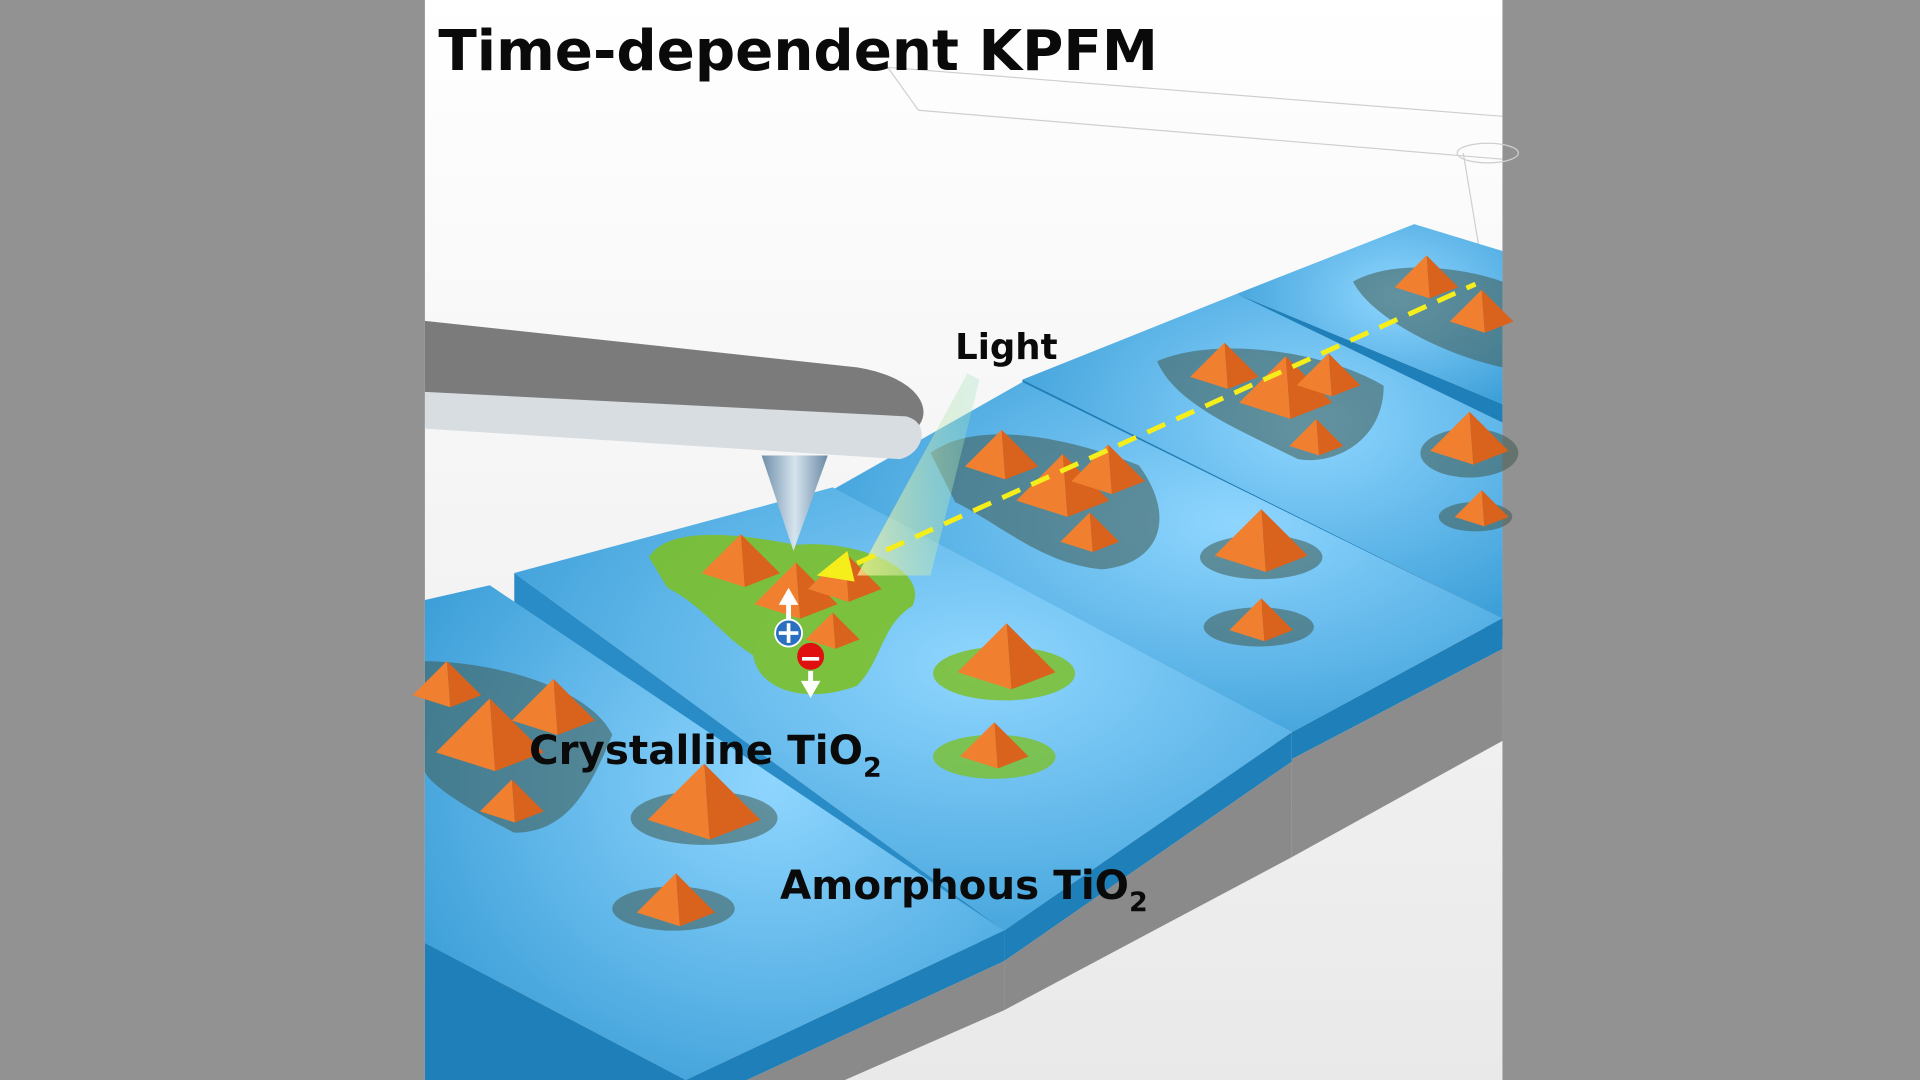 The height and width of the screenshot is (1080, 1920). I want to click on light-beam, so click(918, 474).